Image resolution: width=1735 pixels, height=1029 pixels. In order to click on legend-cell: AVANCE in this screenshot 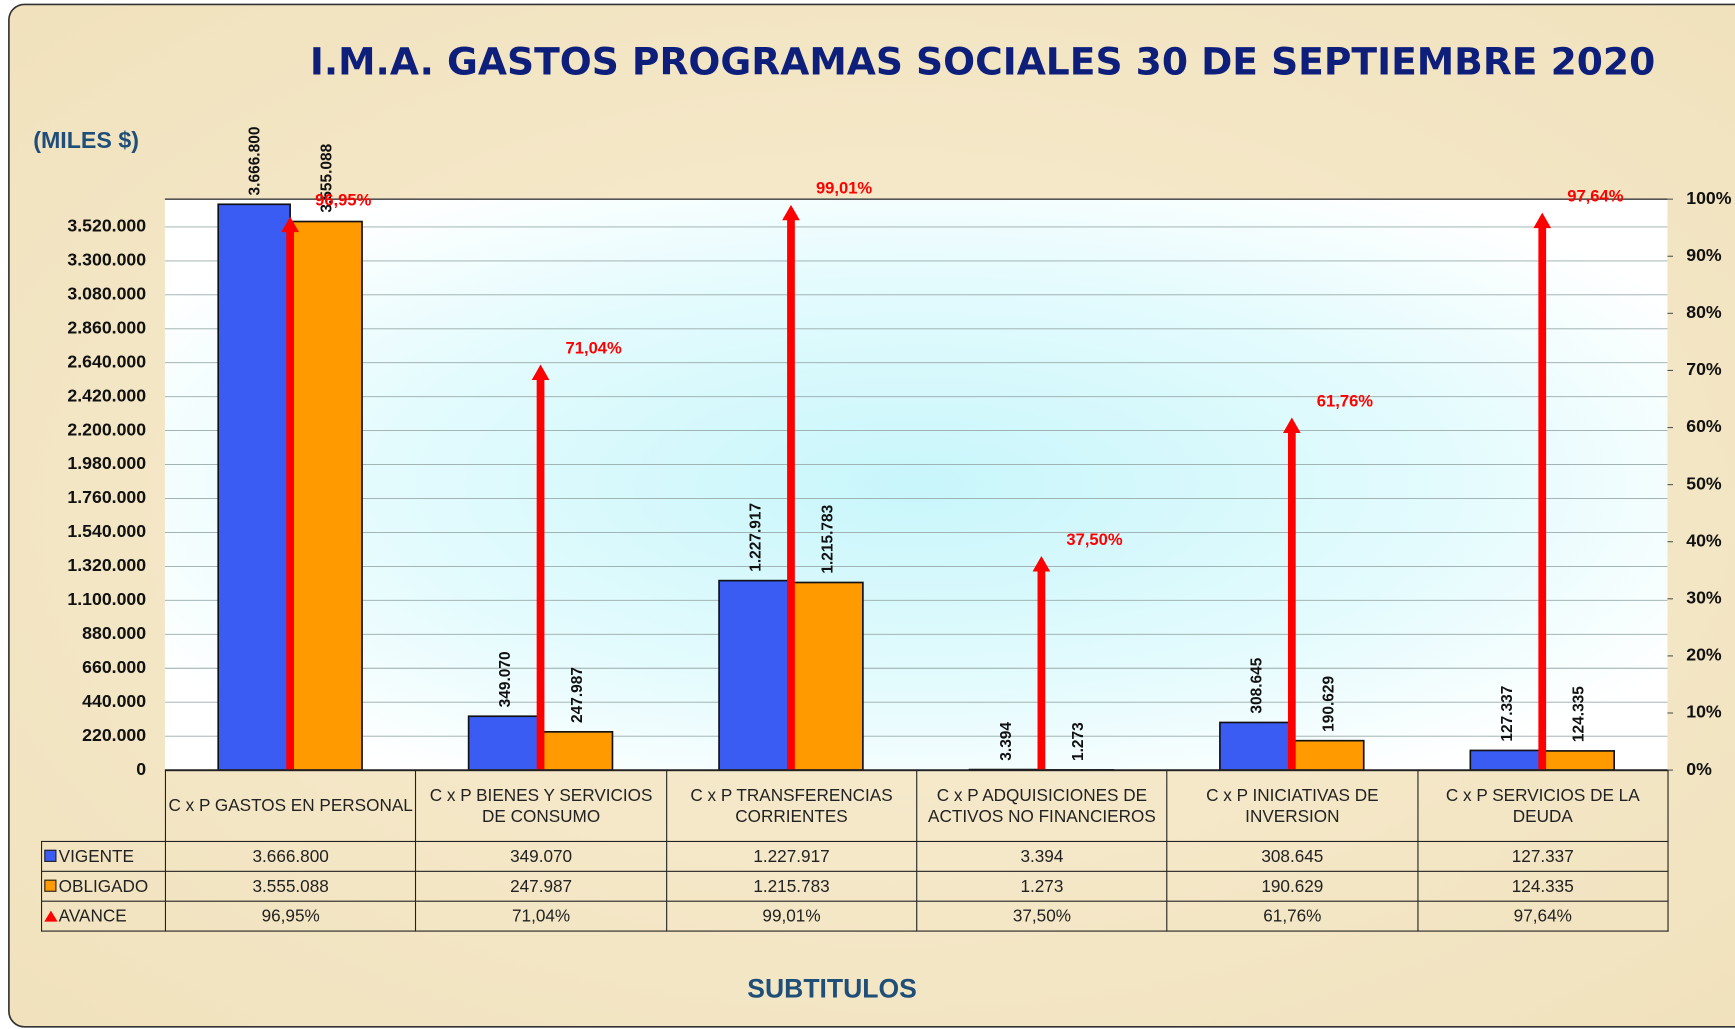, I will do `click(103, 916)`.